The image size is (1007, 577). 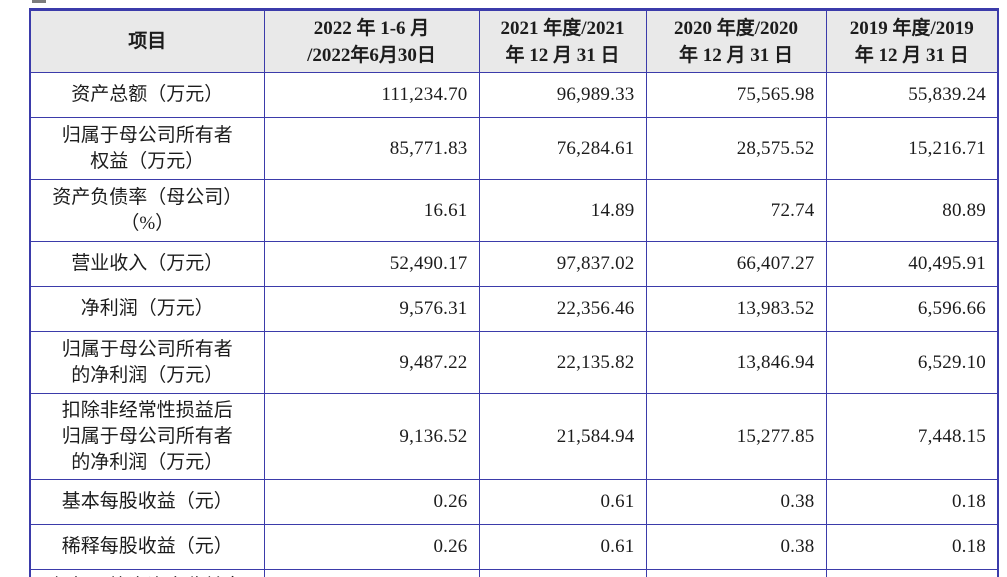 I want to click on table-row: 资产负债率（母公司） （%） 16.61 14.89 72.74 80.89, so click(x=514, y=210).